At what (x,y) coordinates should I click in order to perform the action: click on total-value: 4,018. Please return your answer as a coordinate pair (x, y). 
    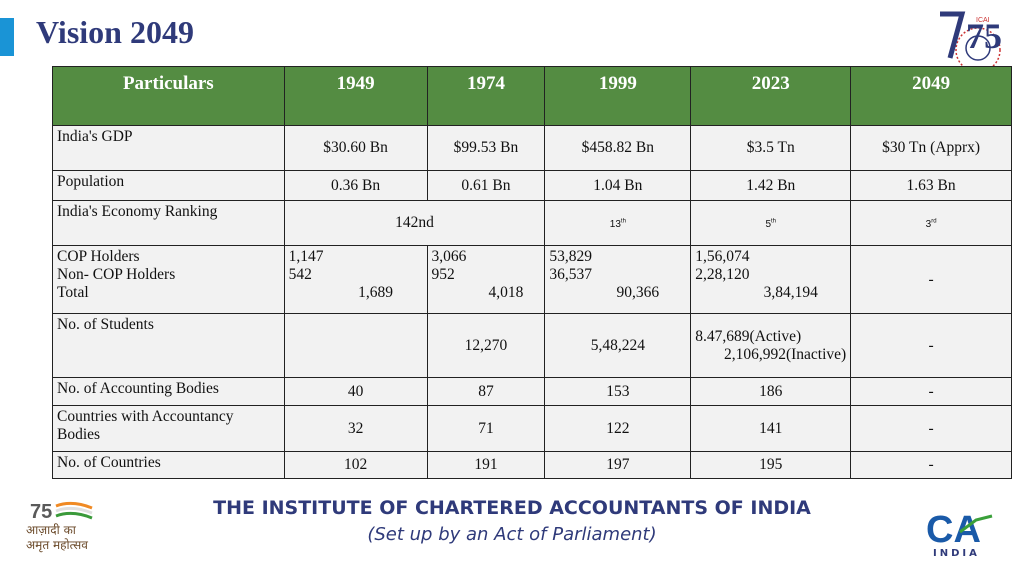
    Looking at the image, I should click on (506, 292).